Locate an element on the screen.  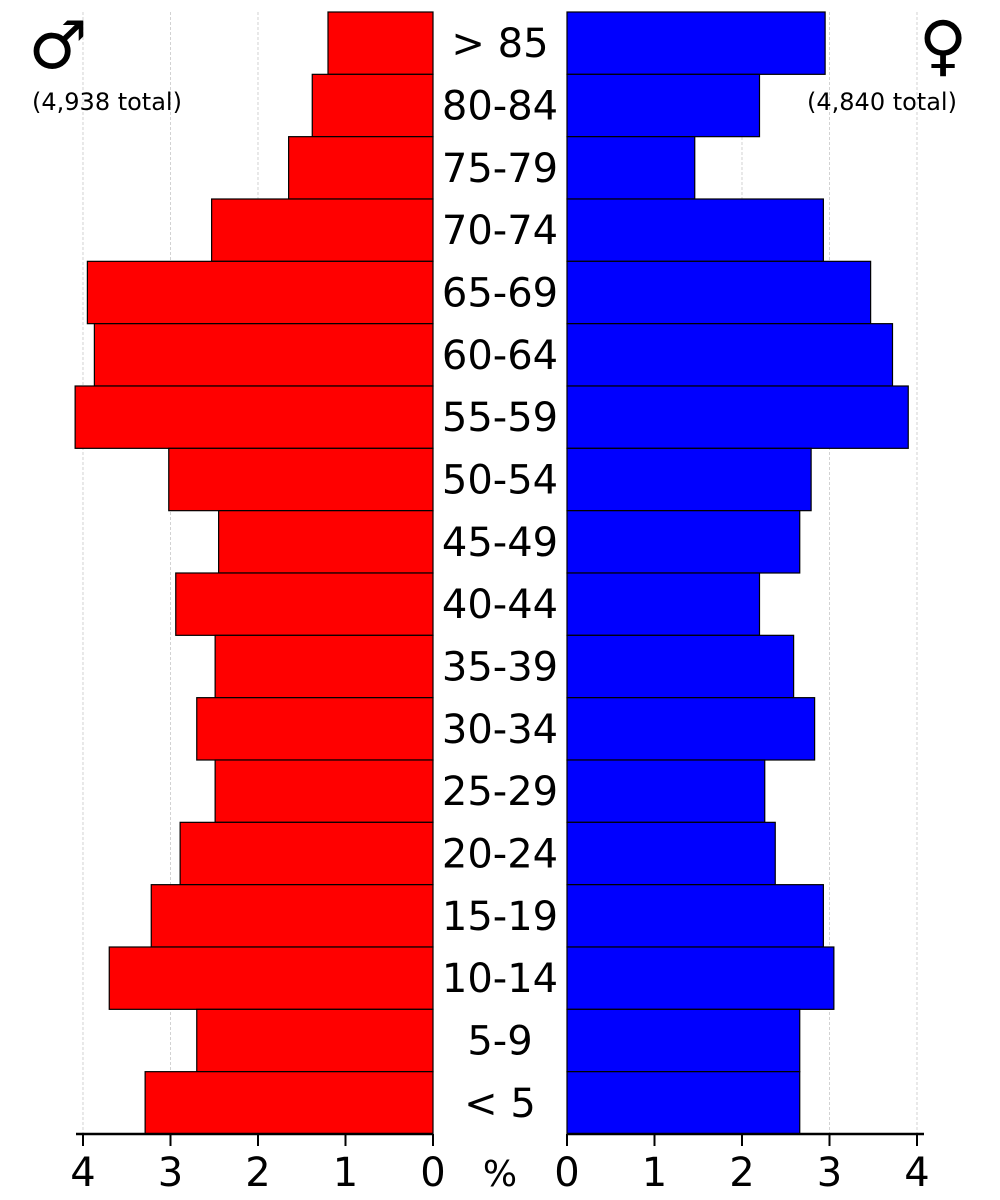
left-x-tick-label: 4 is located at coordinates (82, 1173).